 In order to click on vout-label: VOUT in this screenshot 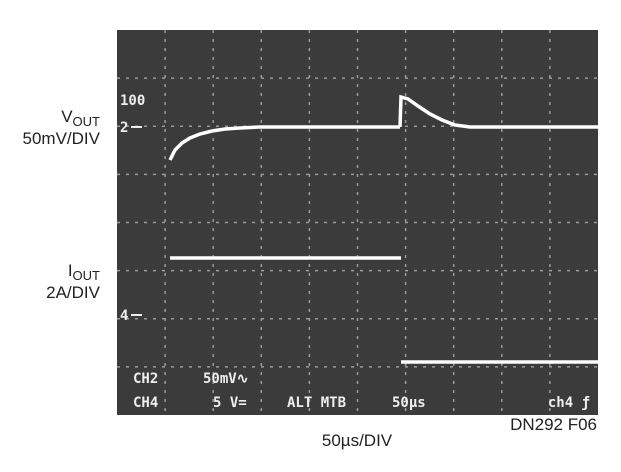, I will do `click(80, 118)`.